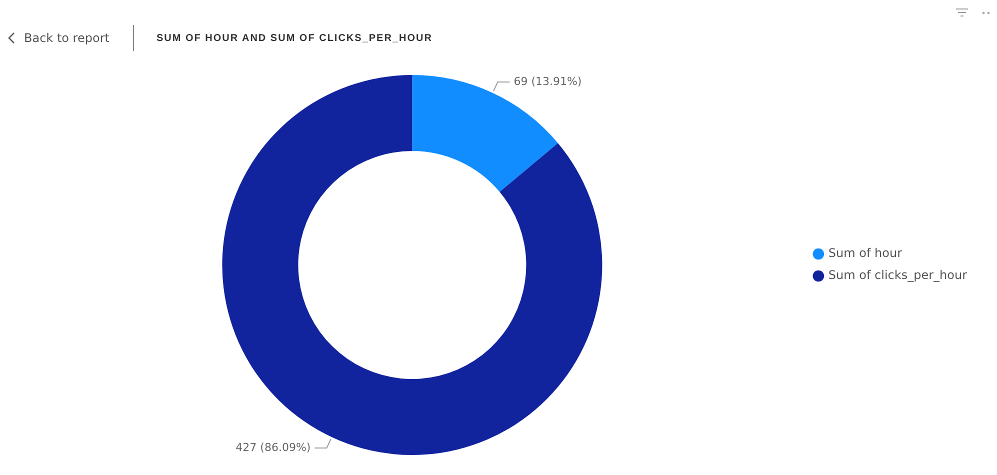 The height and width of the screenshot is (475, 997). I want to click on chart-title: SUM OF HOUR AND SUM OF CLICKS_PER_HOUR, so click(294, 38).